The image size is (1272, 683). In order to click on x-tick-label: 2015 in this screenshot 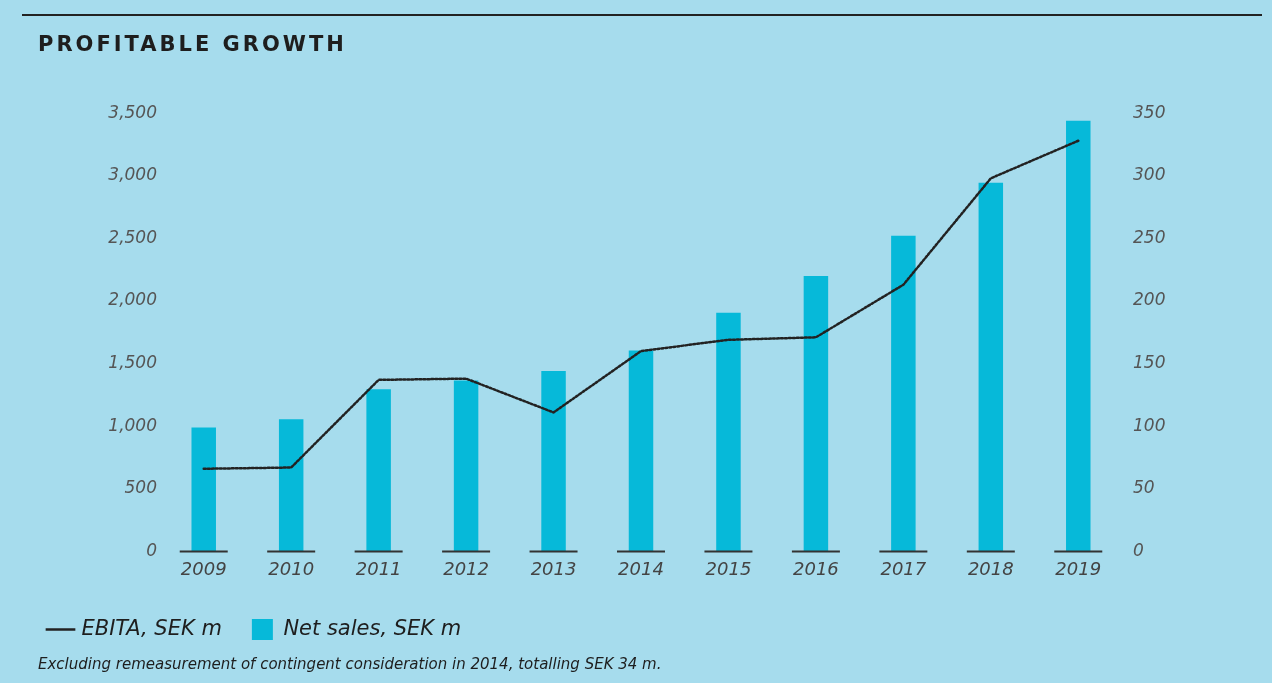, I will do `click(728, 568)`.